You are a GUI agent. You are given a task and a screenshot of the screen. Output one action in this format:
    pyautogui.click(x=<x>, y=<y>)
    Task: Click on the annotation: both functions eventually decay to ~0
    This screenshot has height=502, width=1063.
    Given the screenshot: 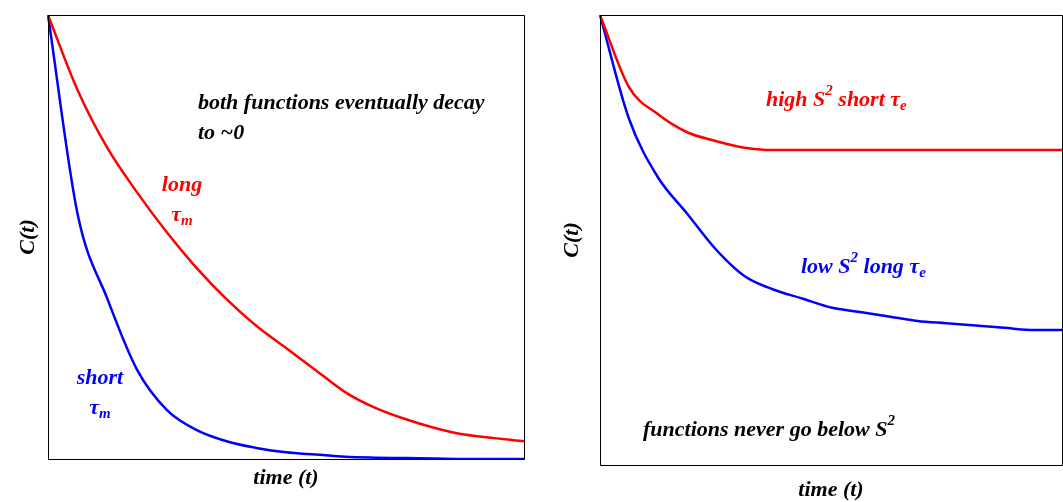 What is the action you would take?
    pyautogui.click(x=341, y=116)
    